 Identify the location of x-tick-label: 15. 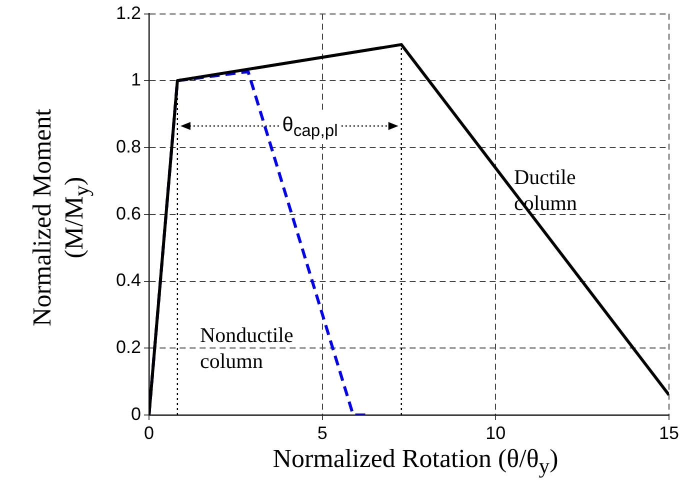
(669, 432).